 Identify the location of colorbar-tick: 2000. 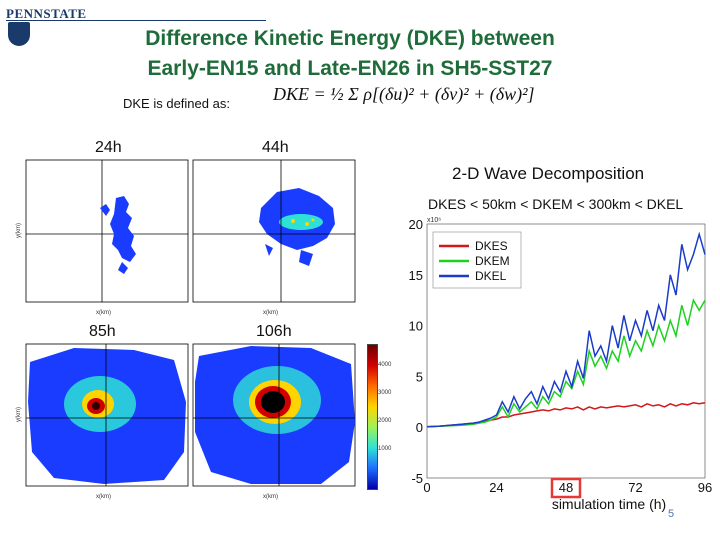
(385, 421).